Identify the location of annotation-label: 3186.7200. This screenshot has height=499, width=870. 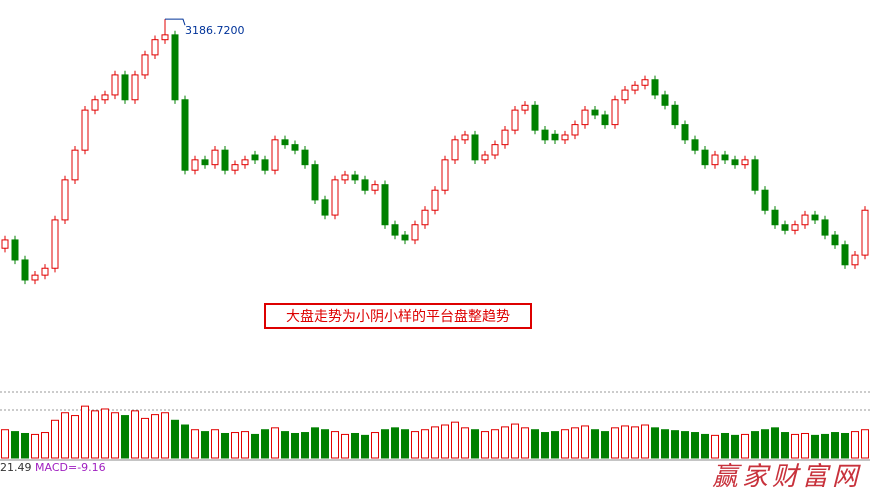
(215, 30).